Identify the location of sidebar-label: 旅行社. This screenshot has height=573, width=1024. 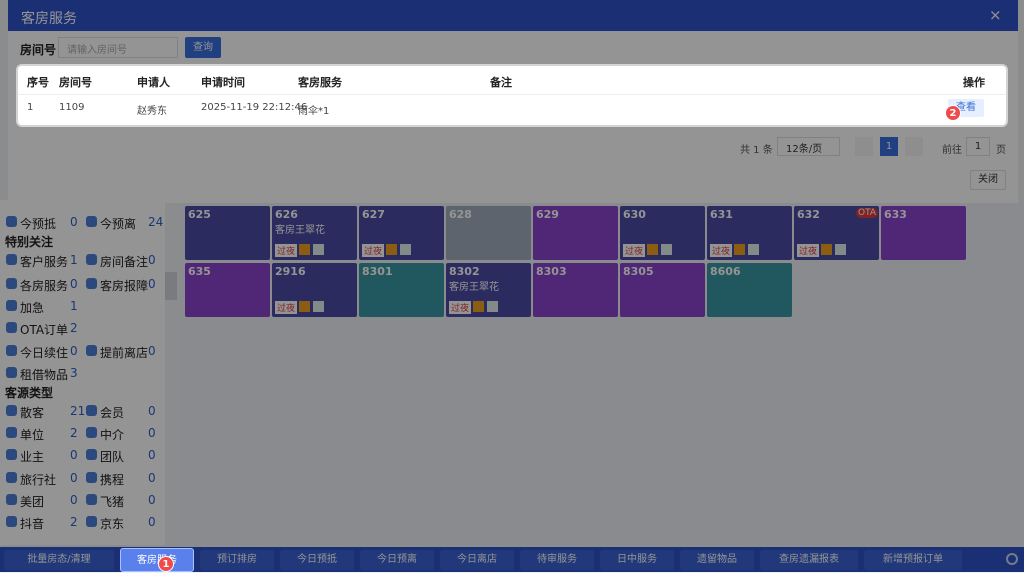
(38, 480).